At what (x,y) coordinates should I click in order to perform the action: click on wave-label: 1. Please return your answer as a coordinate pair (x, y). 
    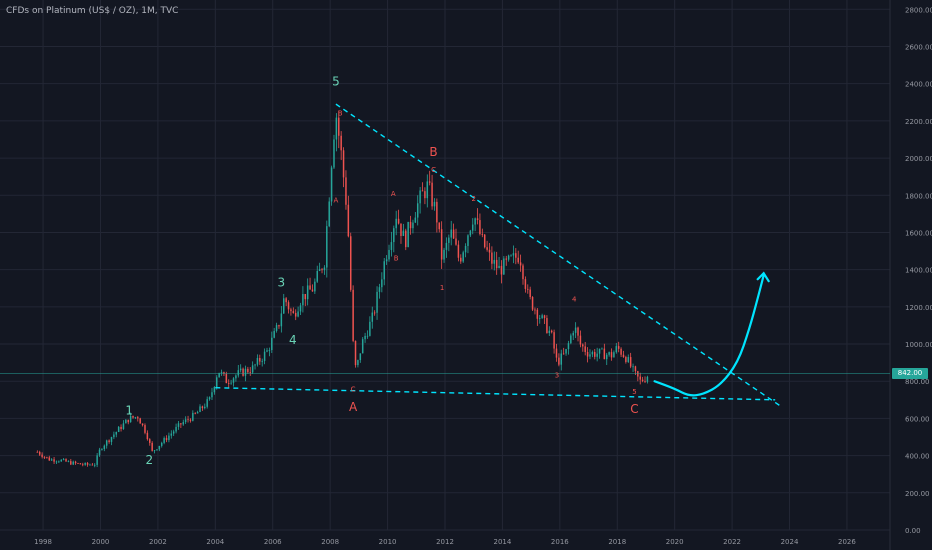
    Looking at the image, I should click on (129, 411).